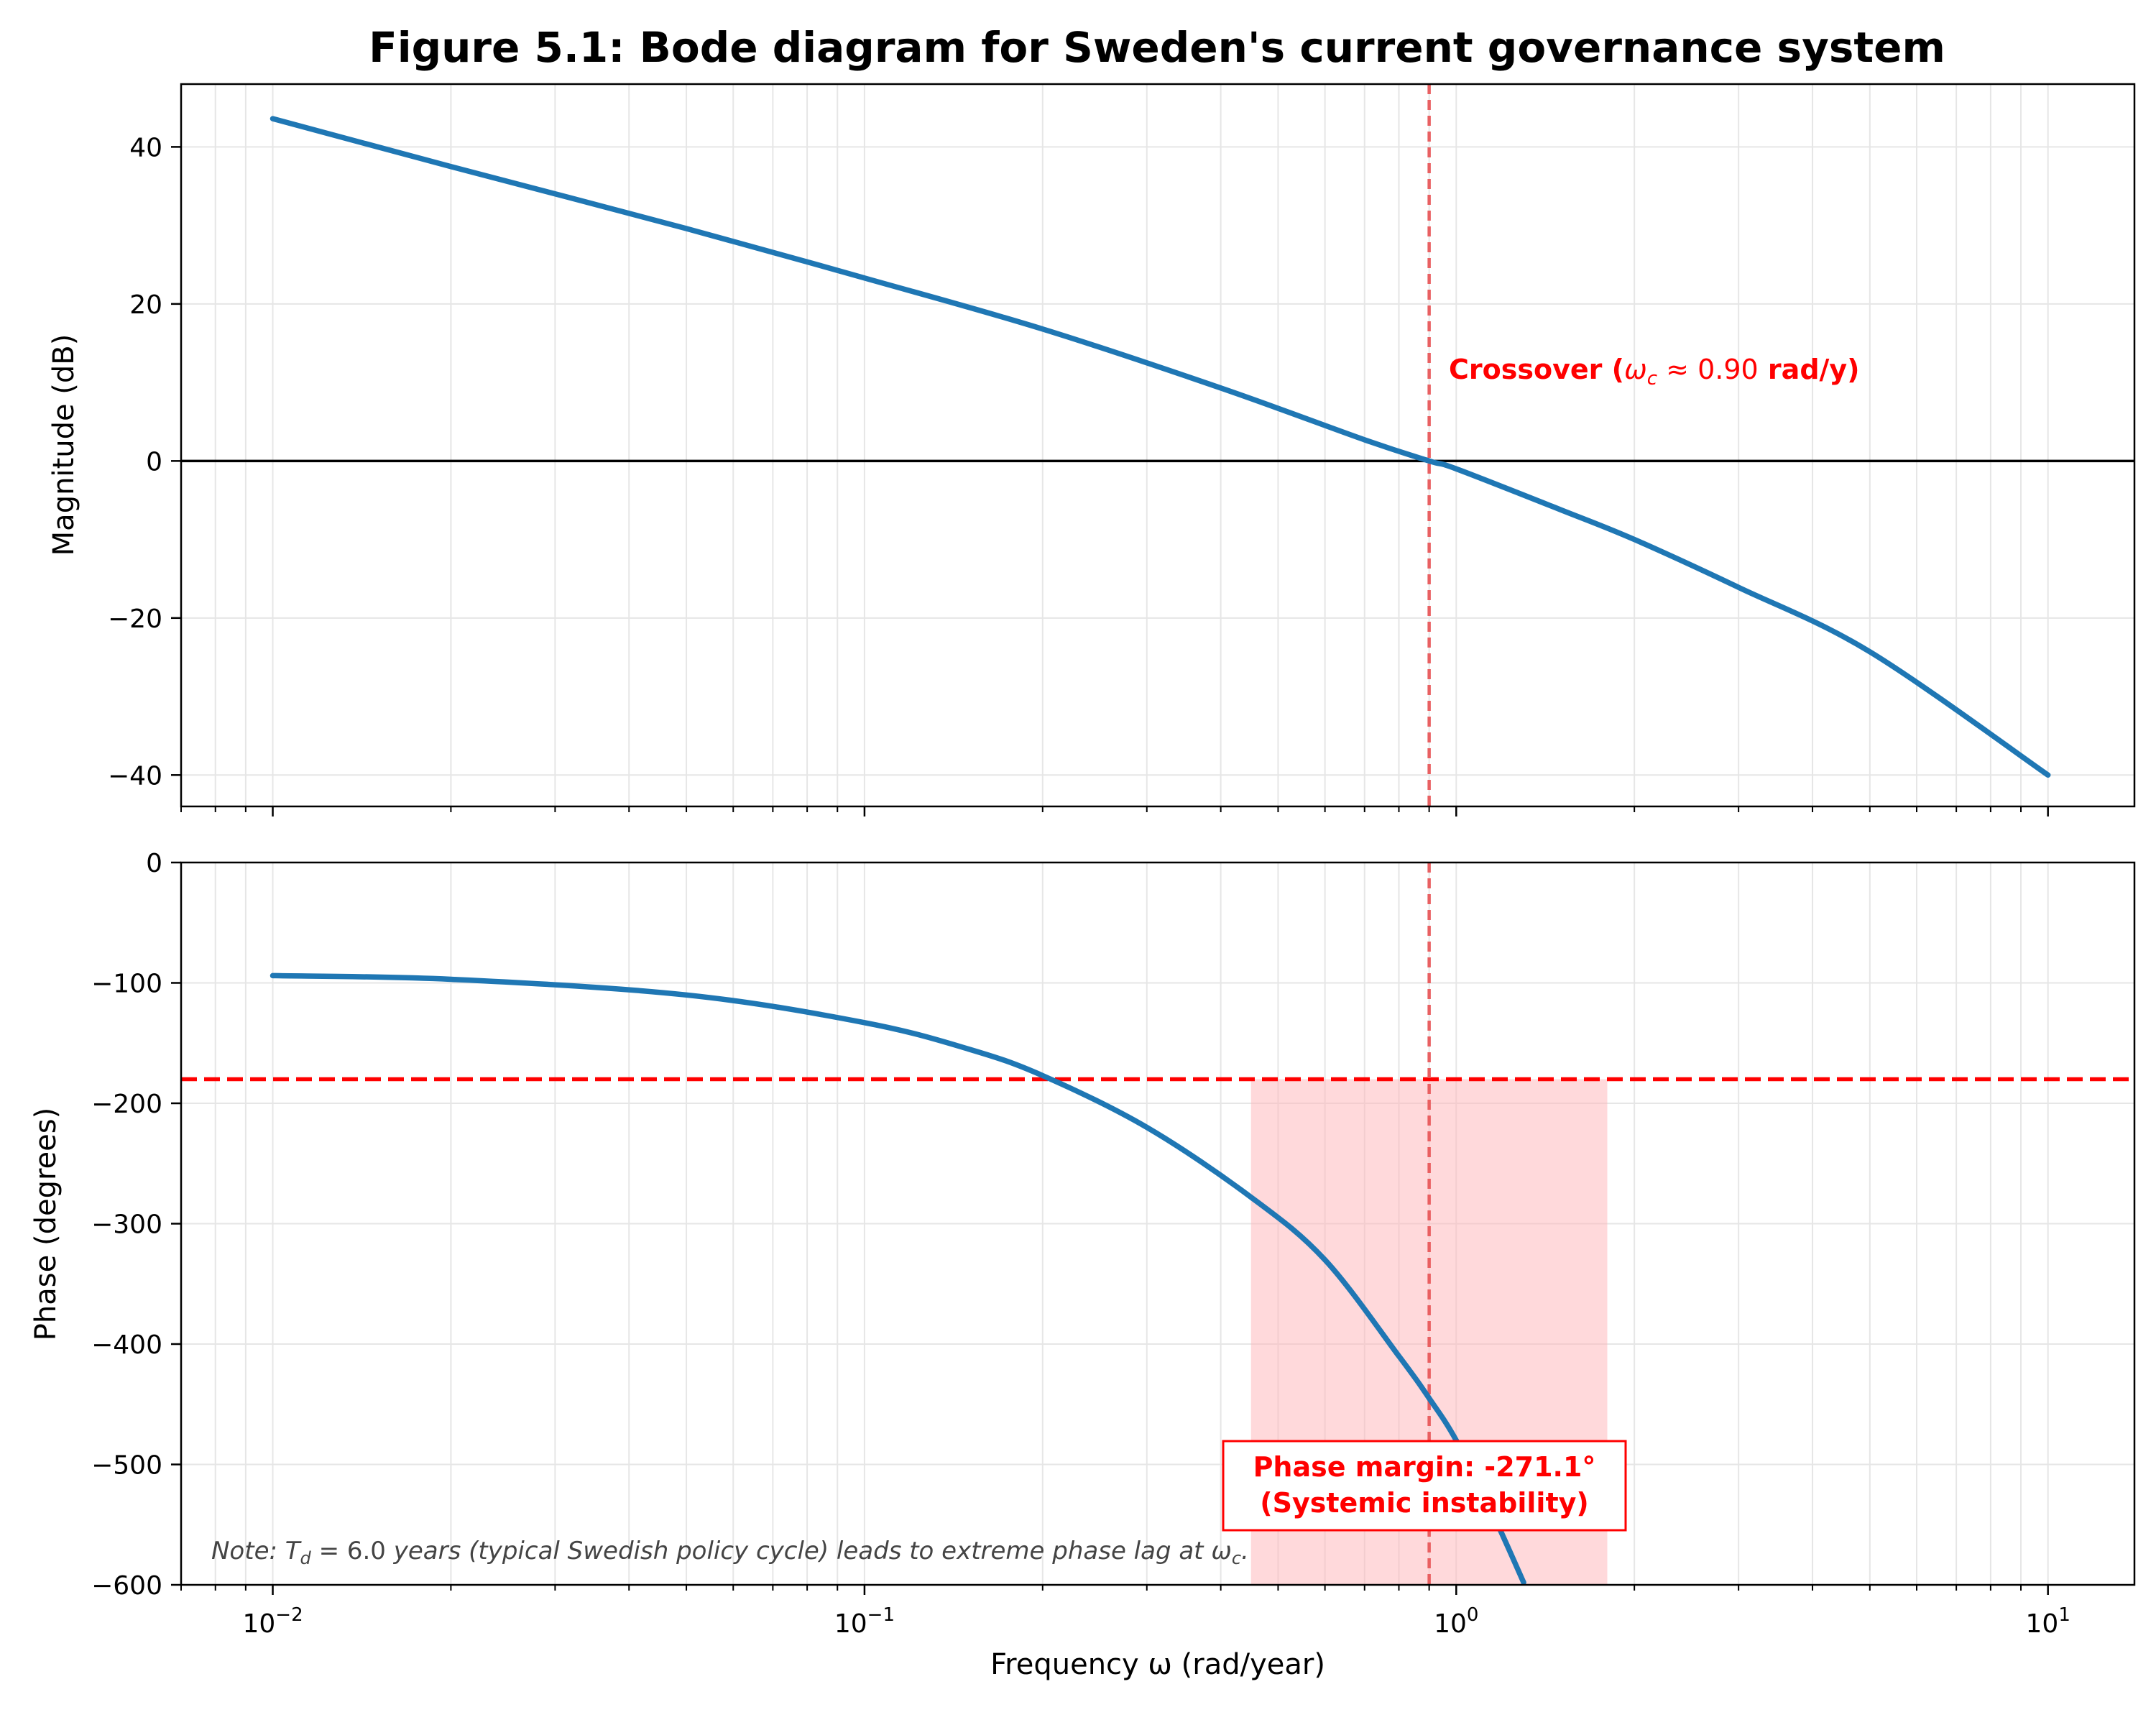 The image size is (2156, 1725). I want to click on phase-ylabel: Phase (degrees), so click(46, 1224).